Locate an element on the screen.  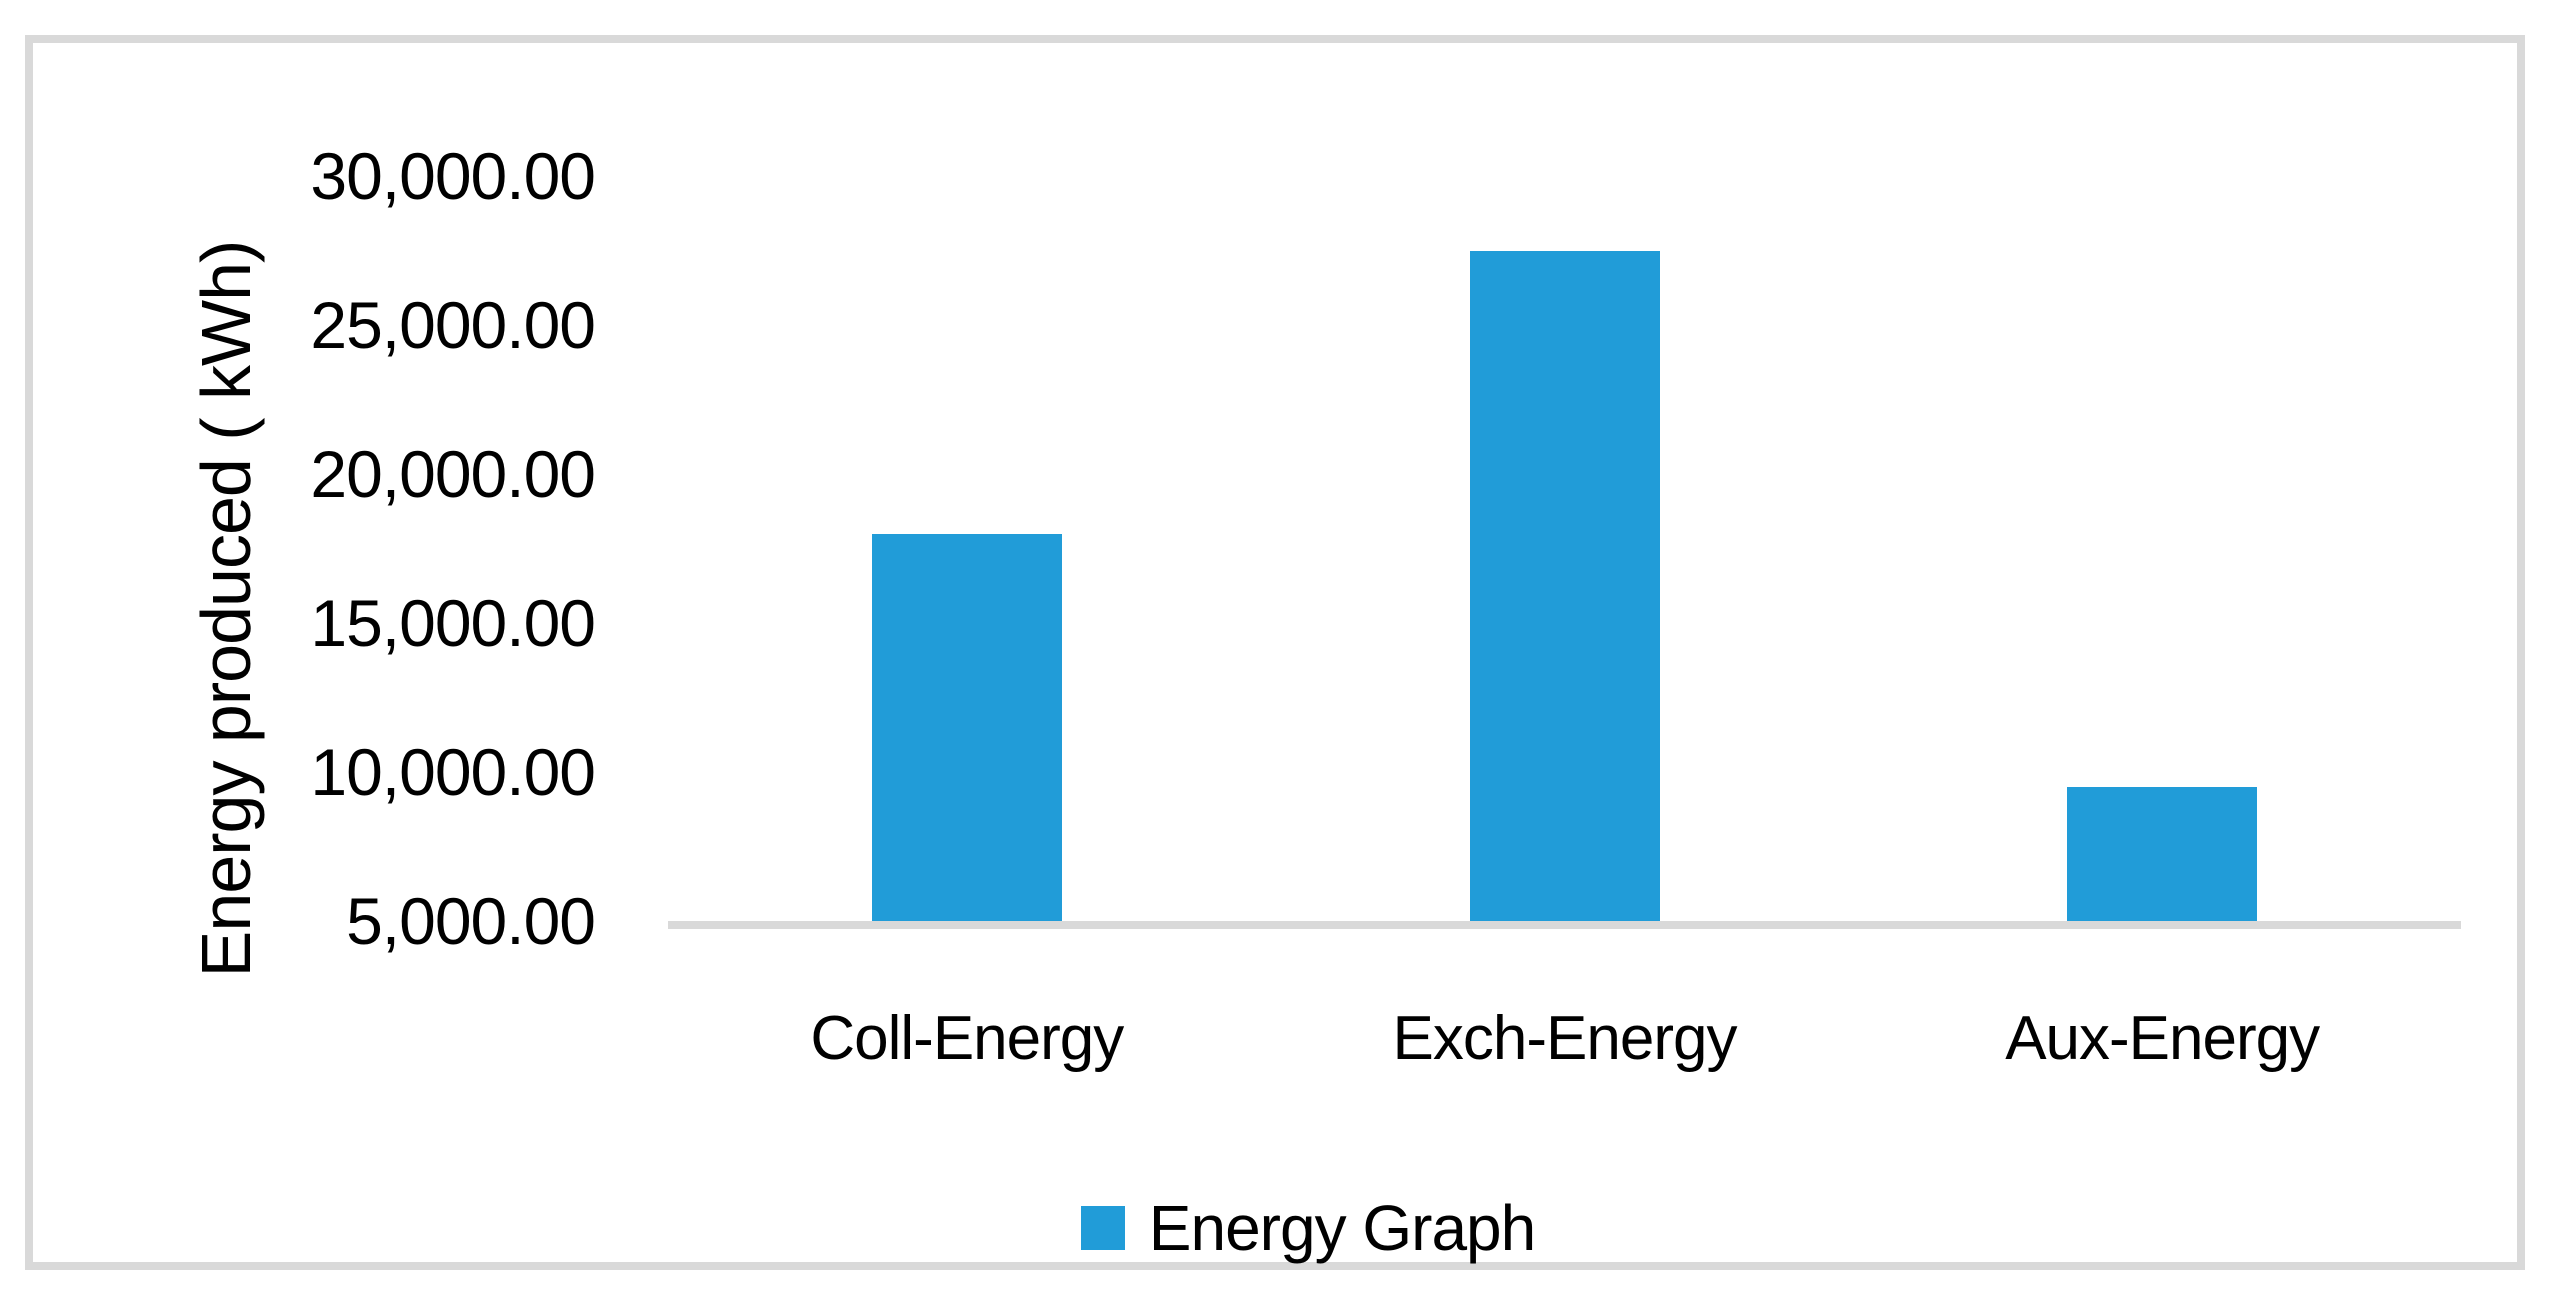
y-tick-label: 10,000.00 is located at coordinates (453, 772).